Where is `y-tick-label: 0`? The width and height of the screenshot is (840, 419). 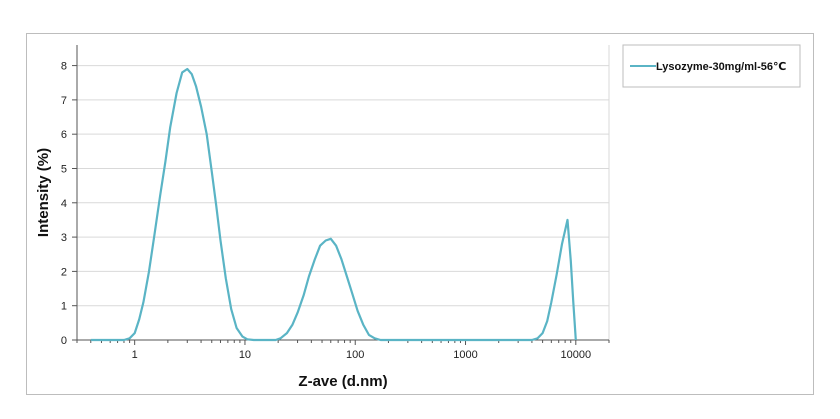 y-tick-label: 0 is located at coordinates (64, 341).